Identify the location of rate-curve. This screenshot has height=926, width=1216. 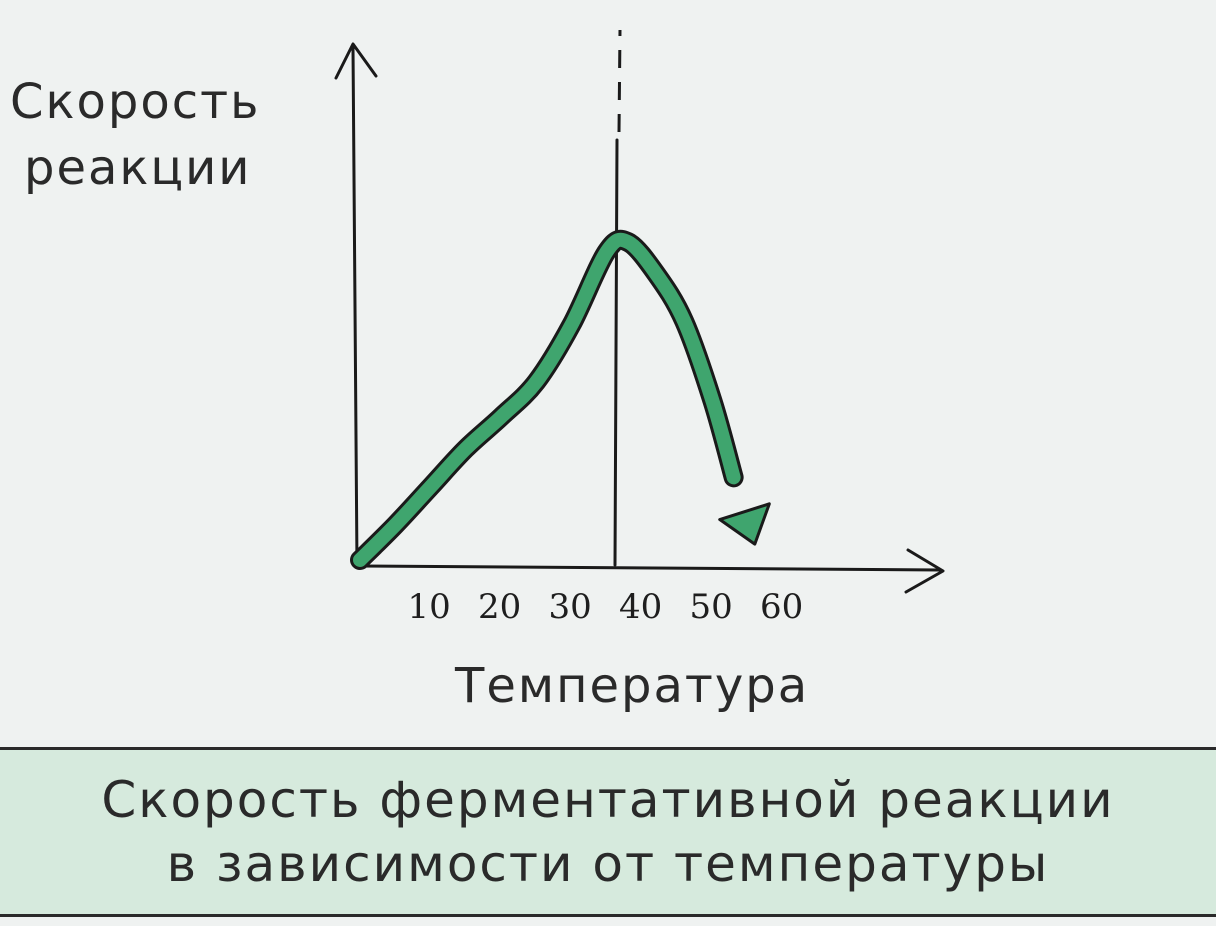
(547, 399).